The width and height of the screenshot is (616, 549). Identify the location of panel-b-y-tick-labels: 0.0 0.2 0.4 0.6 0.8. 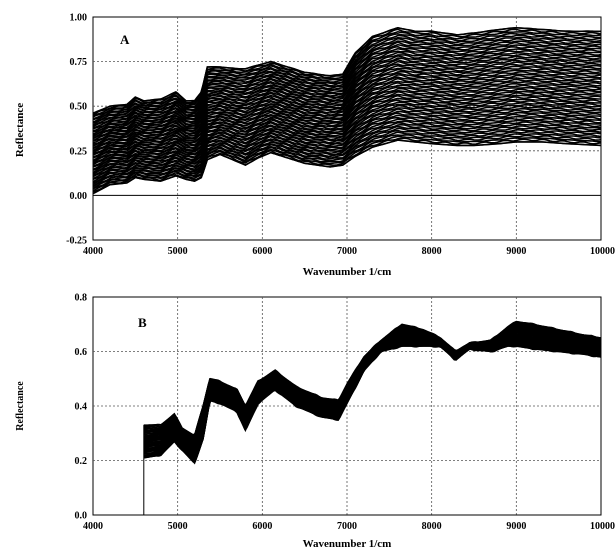
(81, 407).